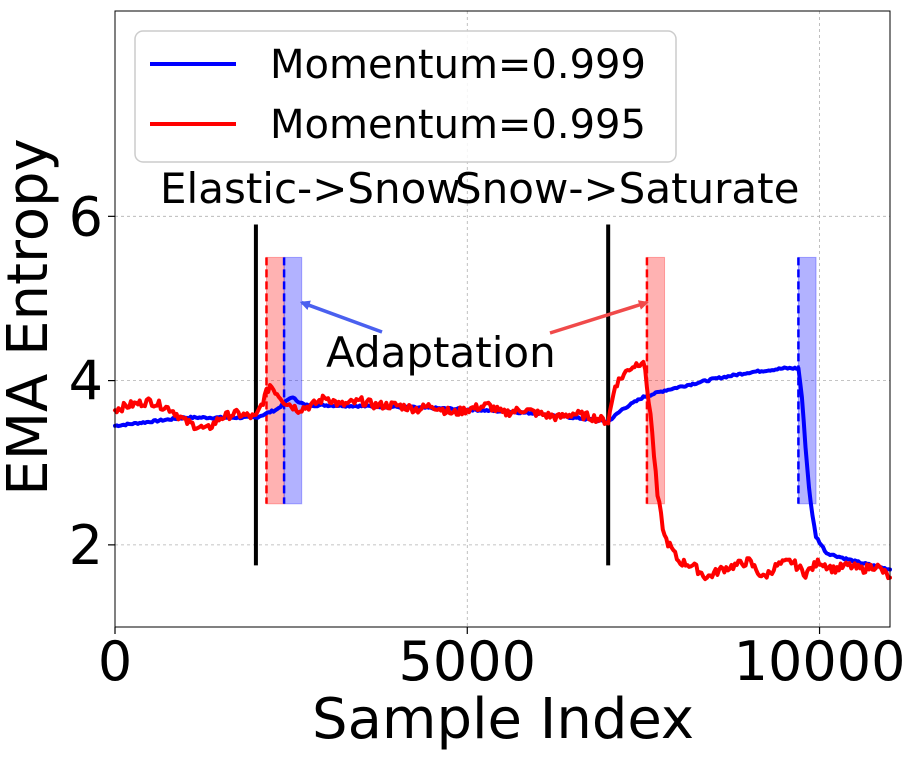 The height and width of the screenshot is (759, 917). I want to click on x-tick-label: 10000, so click(820, 661).